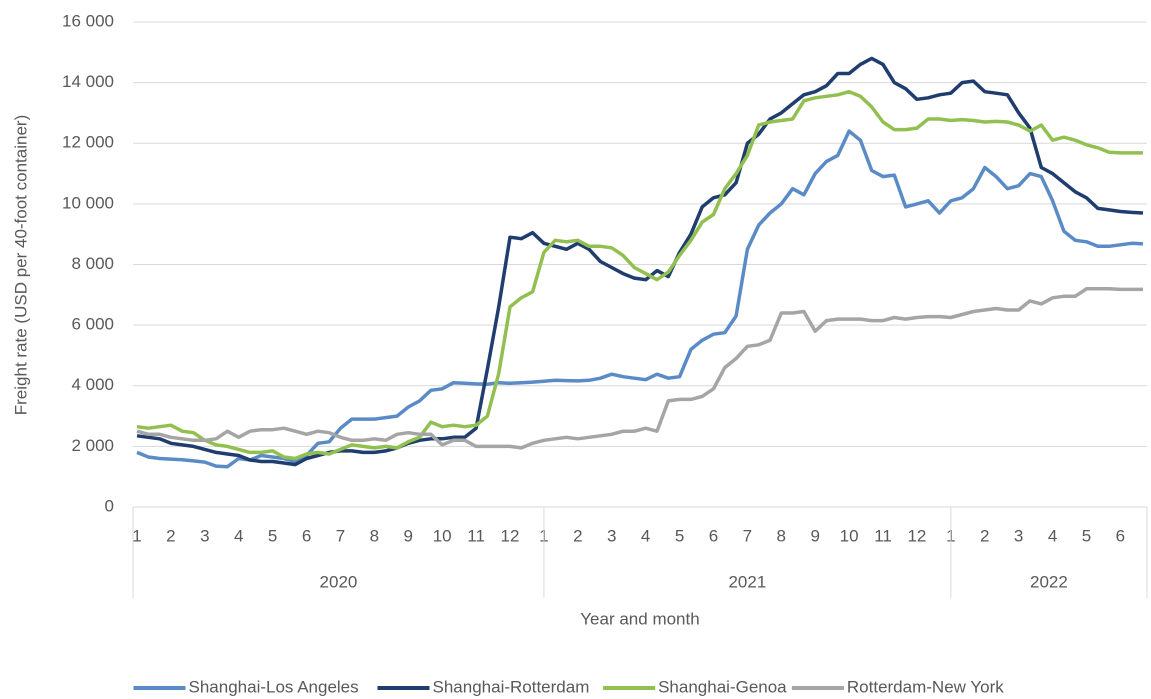 The width and height of the screenshot is (1151, 699). Describe the element at coordinates (92, 445) in the screenshot. I see `y-tick-label: 2 000` at that location.